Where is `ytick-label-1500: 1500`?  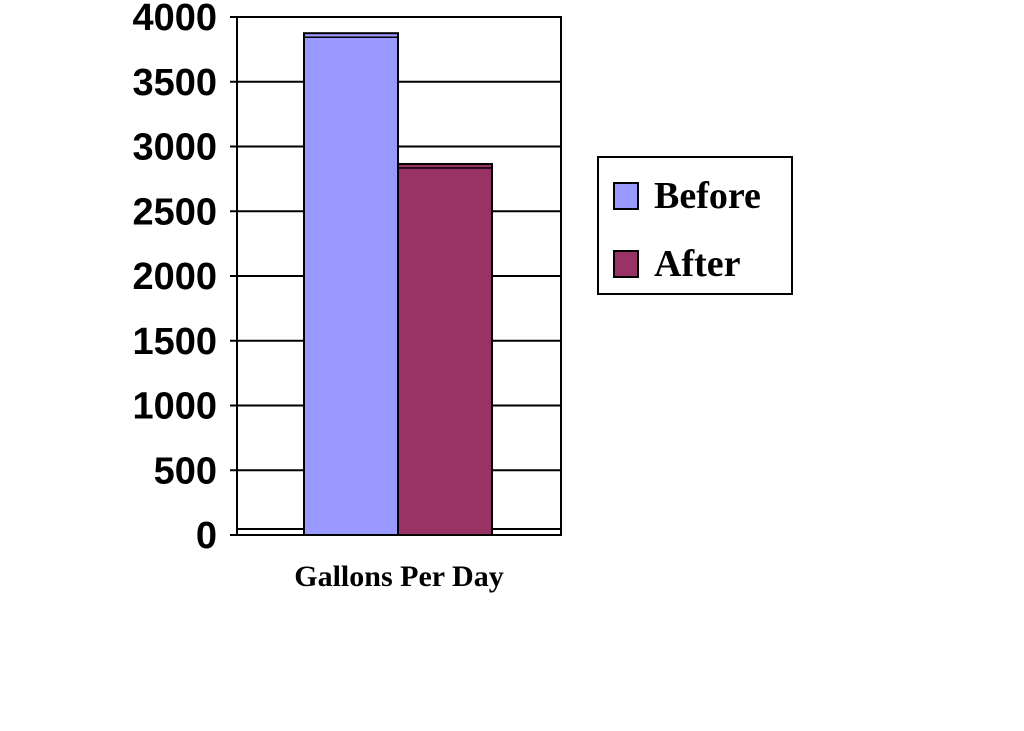
ytick-label-1500: 1500 is located at coordinates (174, 342).